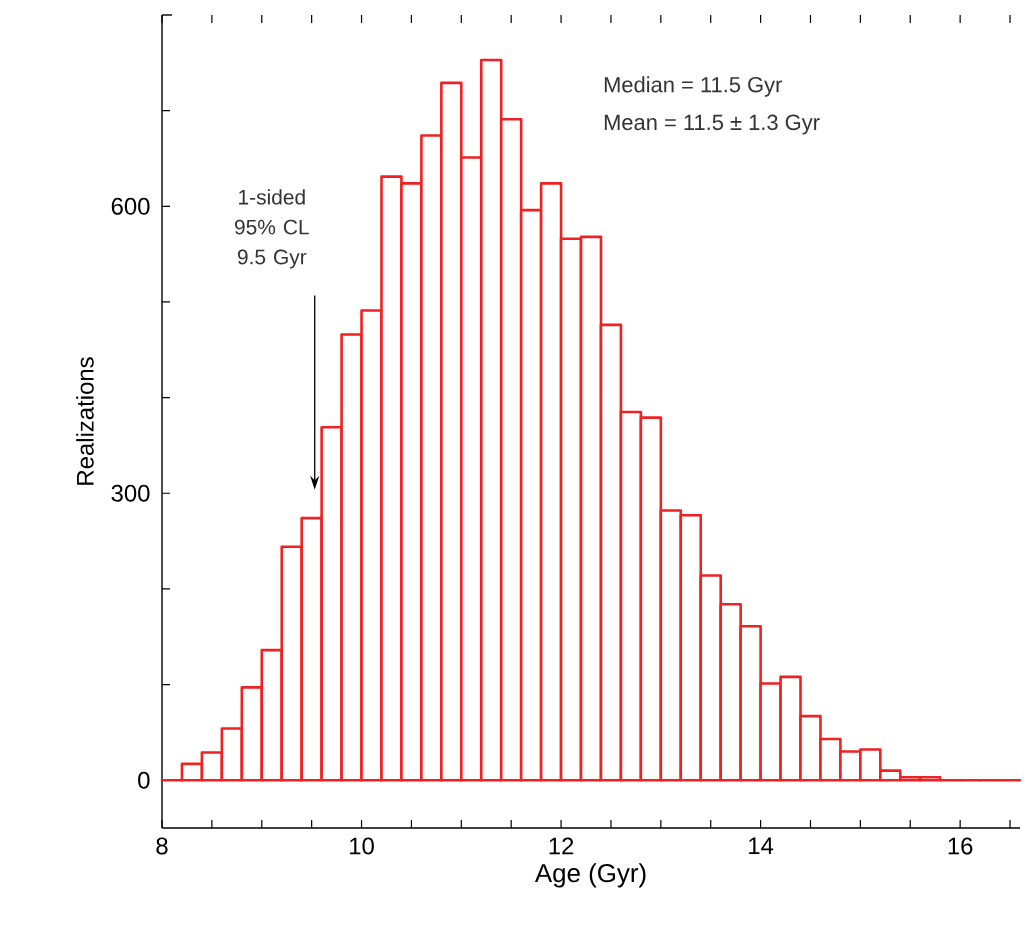  Describe the element at coordinates (162, 846) in the screenshot. I see `x-tick-label: 8` at that location.